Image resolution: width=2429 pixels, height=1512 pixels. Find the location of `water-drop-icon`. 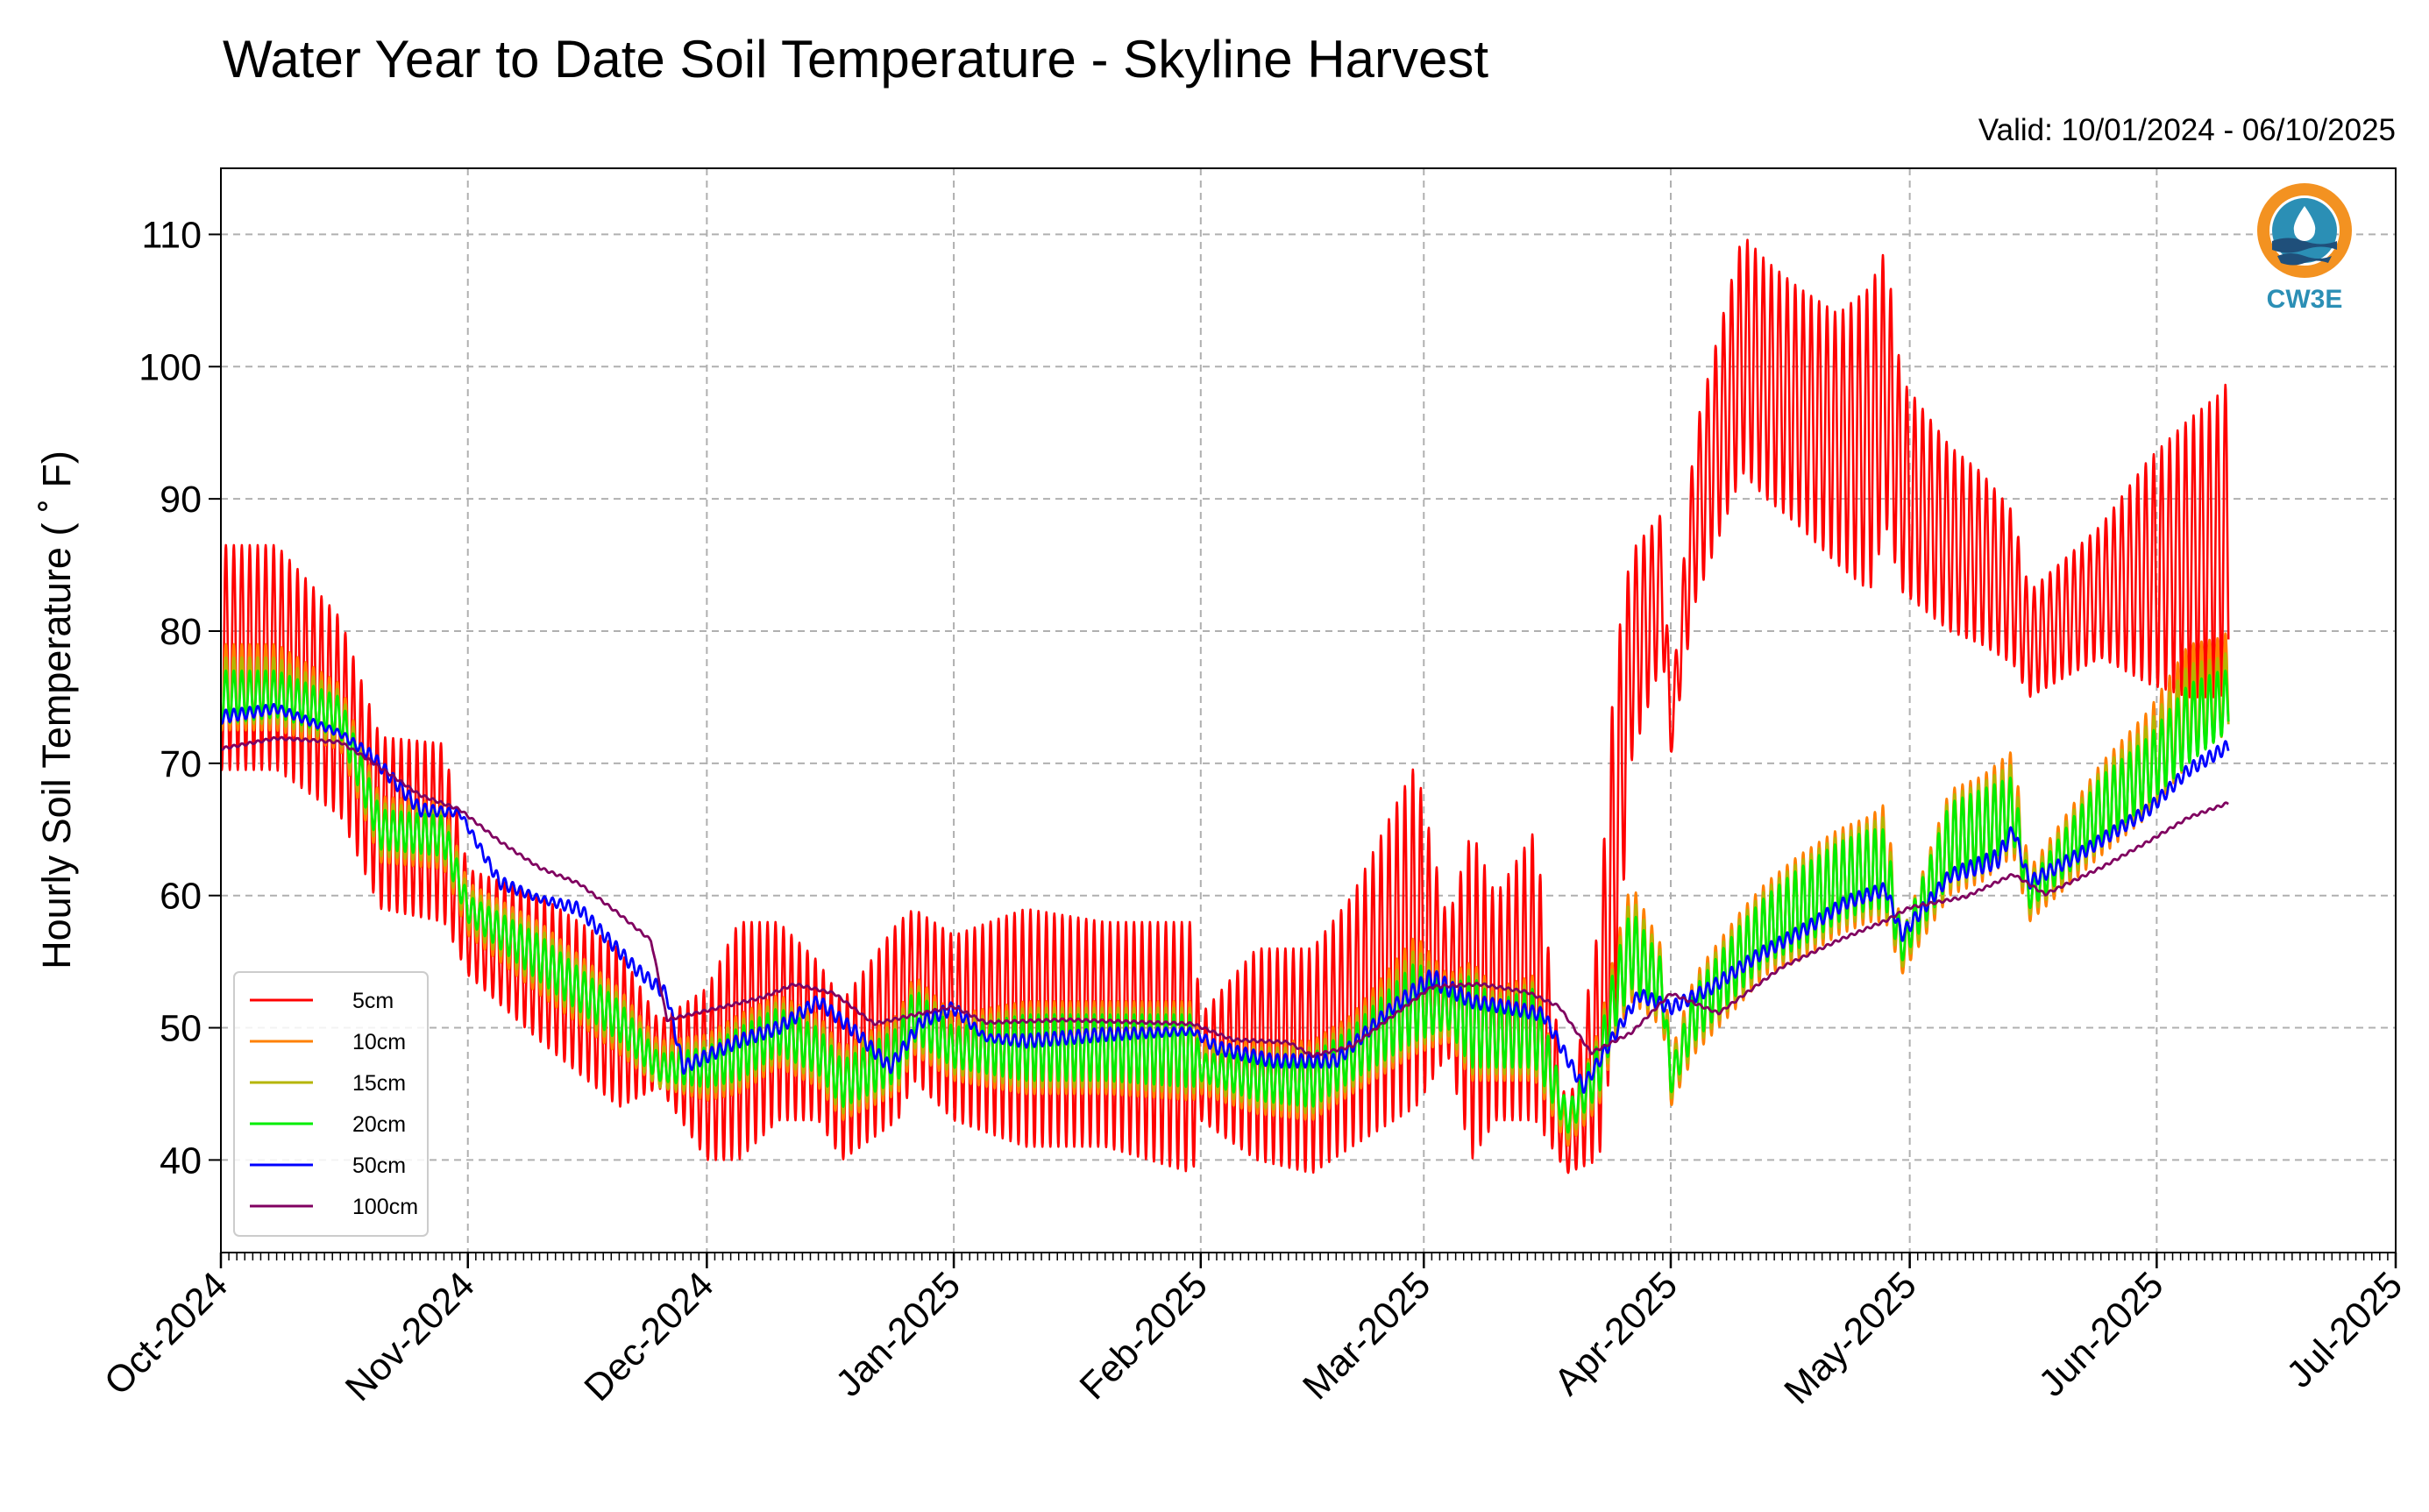

water-drop-icon is located at coordinates (2304, 223).